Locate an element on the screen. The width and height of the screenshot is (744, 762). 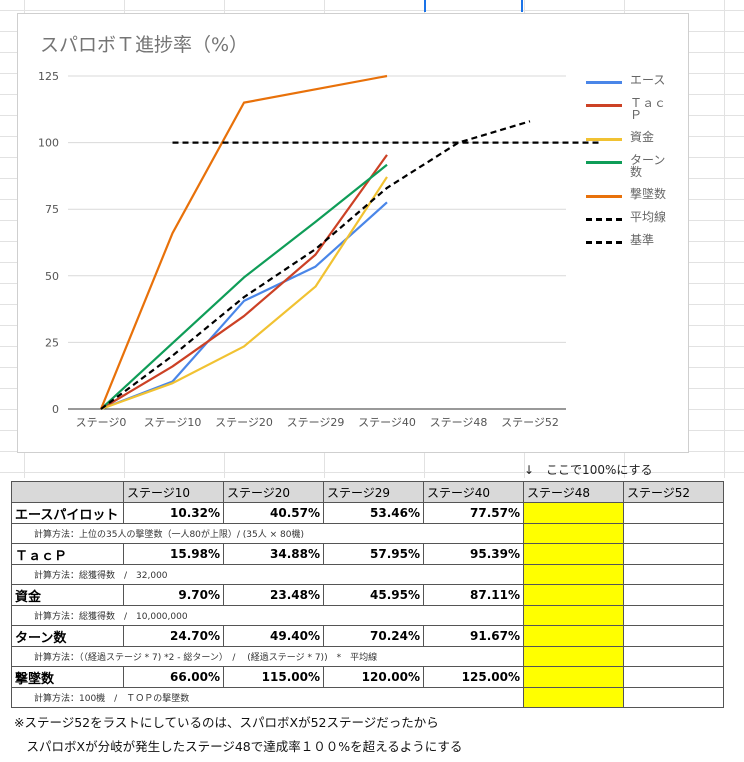
calc-method: 計算方法：総獲得数 / 10,000,000 is located at coordinates (267, 615).